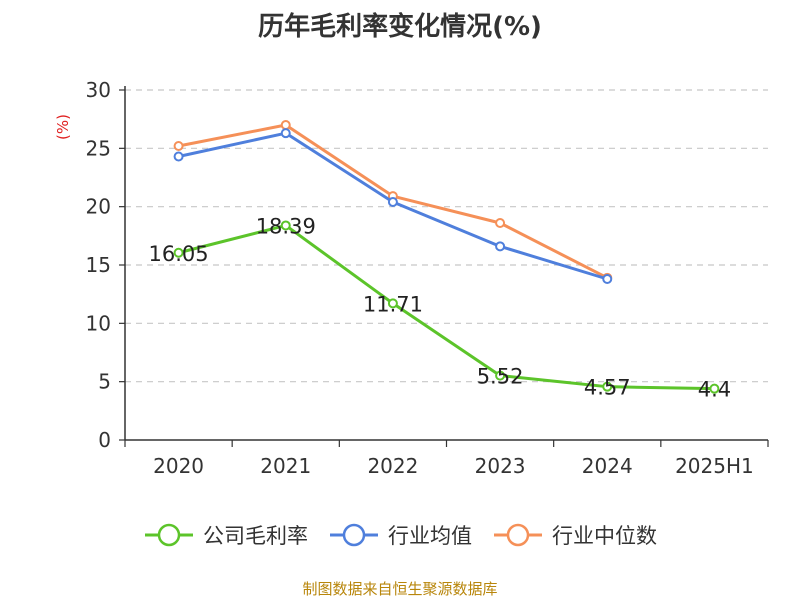  Describe the element at coordinates (607, 466) in the screenshot. I see `x-tick-label: 2024` at that location.